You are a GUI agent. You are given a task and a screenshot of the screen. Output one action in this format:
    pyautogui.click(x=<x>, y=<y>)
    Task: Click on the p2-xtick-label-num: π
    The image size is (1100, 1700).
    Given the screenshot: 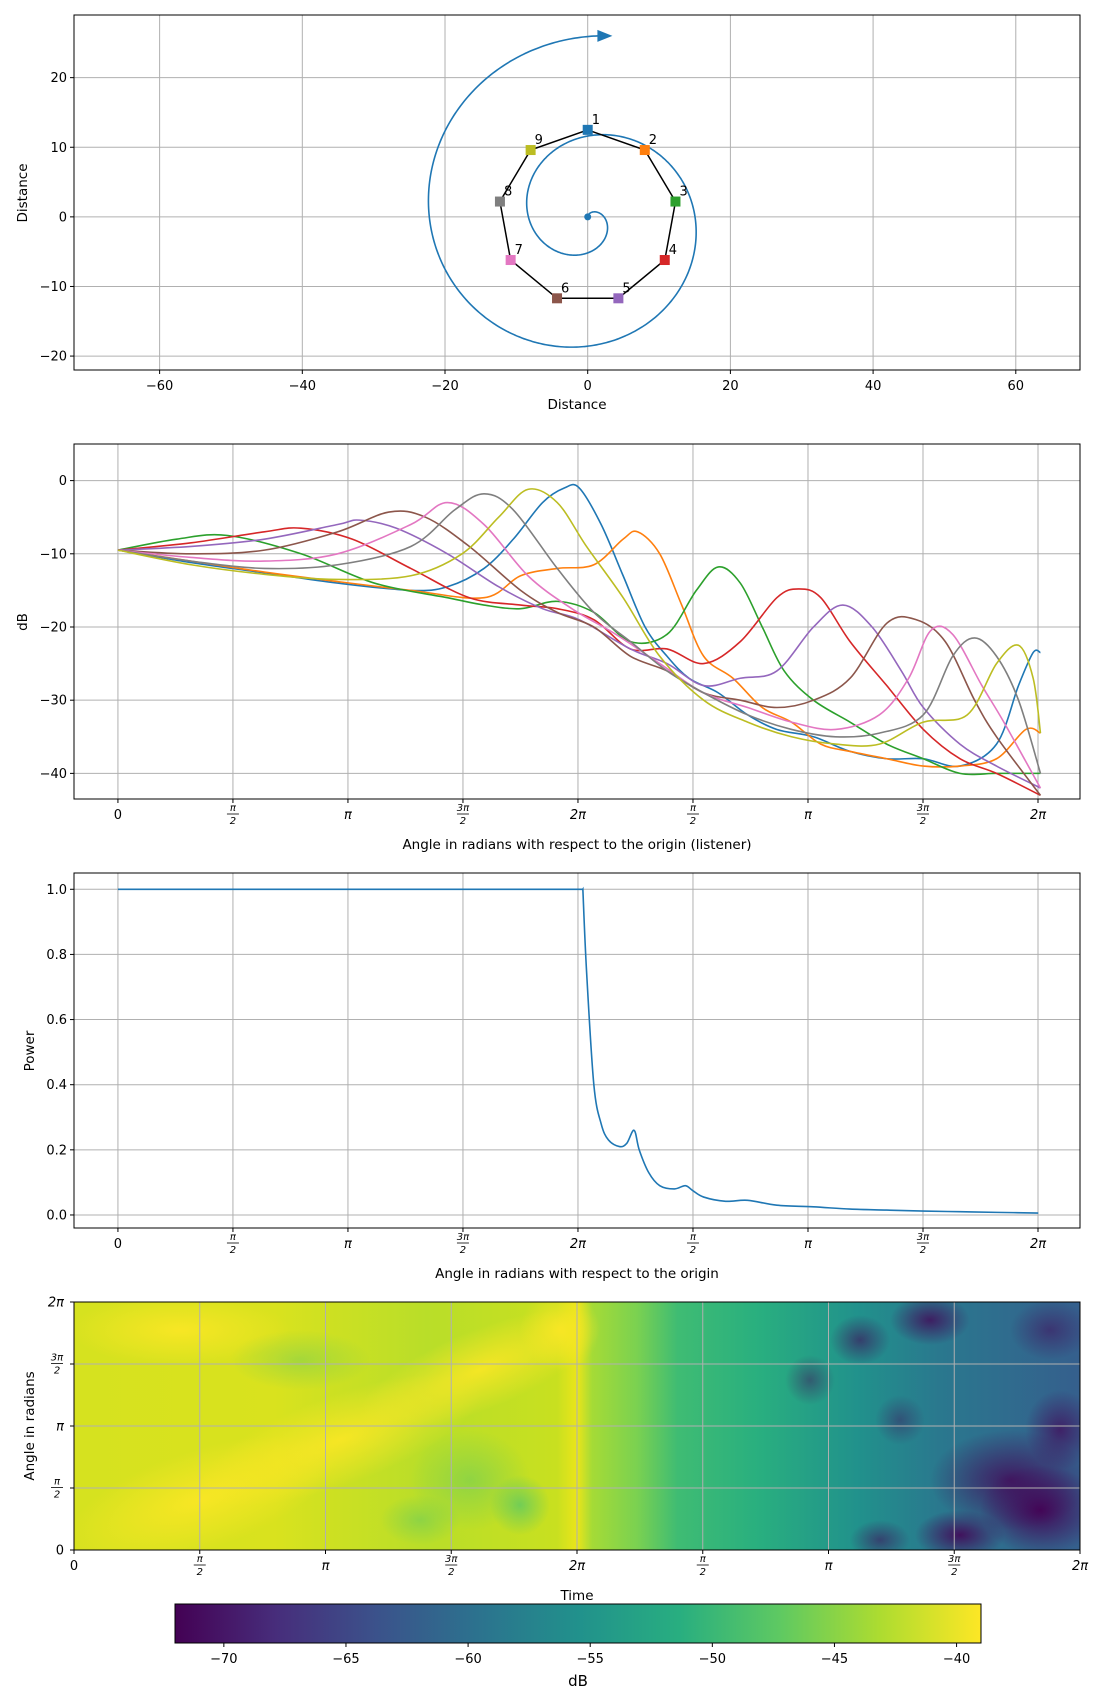 What is the action you would take?
    pyautogui.click(x=693, y=808)
    